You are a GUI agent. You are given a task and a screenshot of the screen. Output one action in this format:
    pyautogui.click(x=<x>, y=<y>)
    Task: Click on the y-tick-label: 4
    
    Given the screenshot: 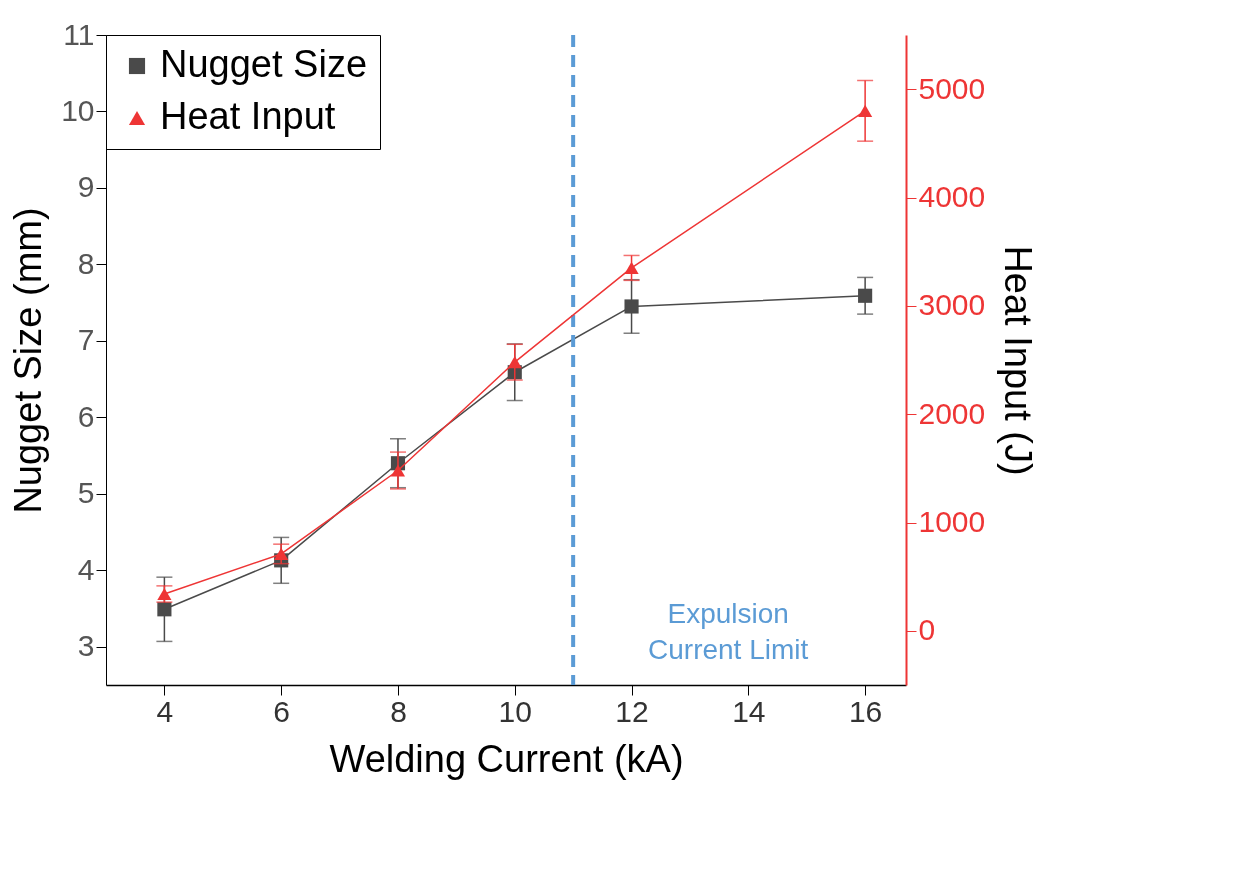 What is the action you would take?
    pyautogui.click(x=86, y=569)
    